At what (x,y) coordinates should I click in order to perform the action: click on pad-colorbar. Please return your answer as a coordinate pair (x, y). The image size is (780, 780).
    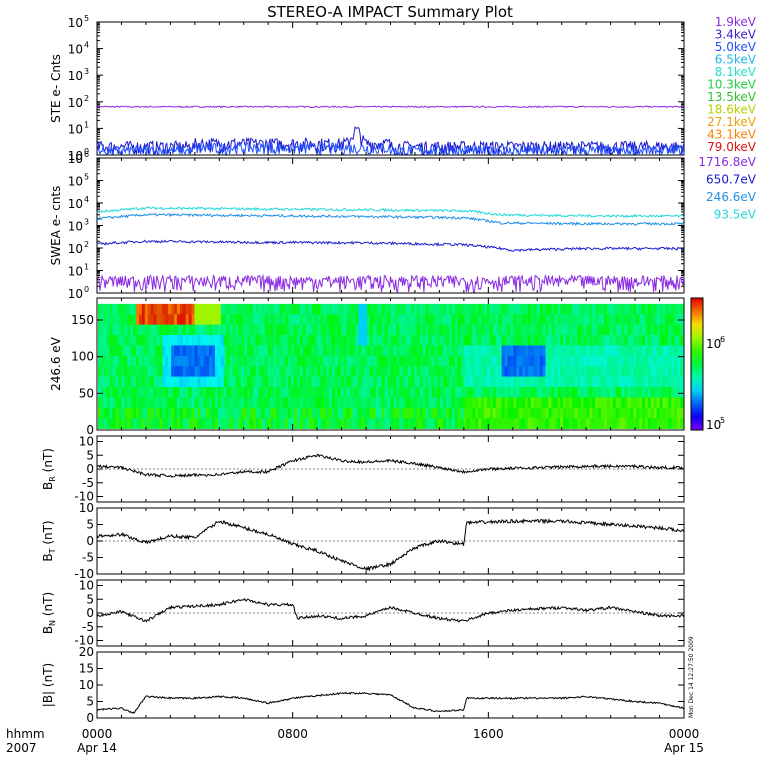
    Looking at the image, I should click on (697, 364).